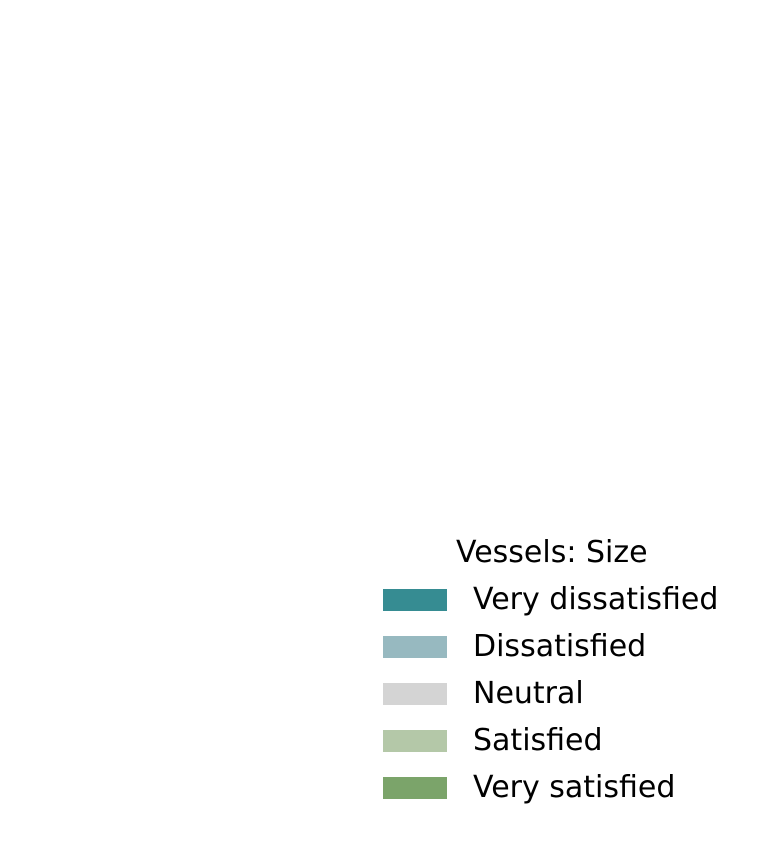 Image resolution: width=782 pixels, height=853 pixels. I want to click on legend-item-neutral: Neutral, so click(573, 694).